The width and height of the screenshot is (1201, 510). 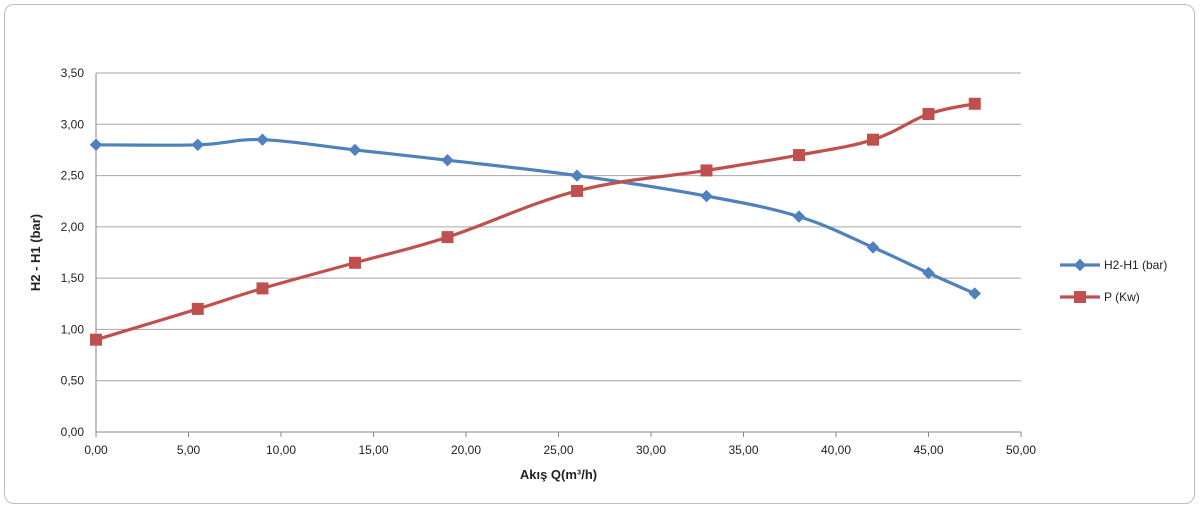 What do you see at coordinates (928, 450) in the screenshot?
I see `x-tick-label: 45,00` at bounding box center [928, 450].